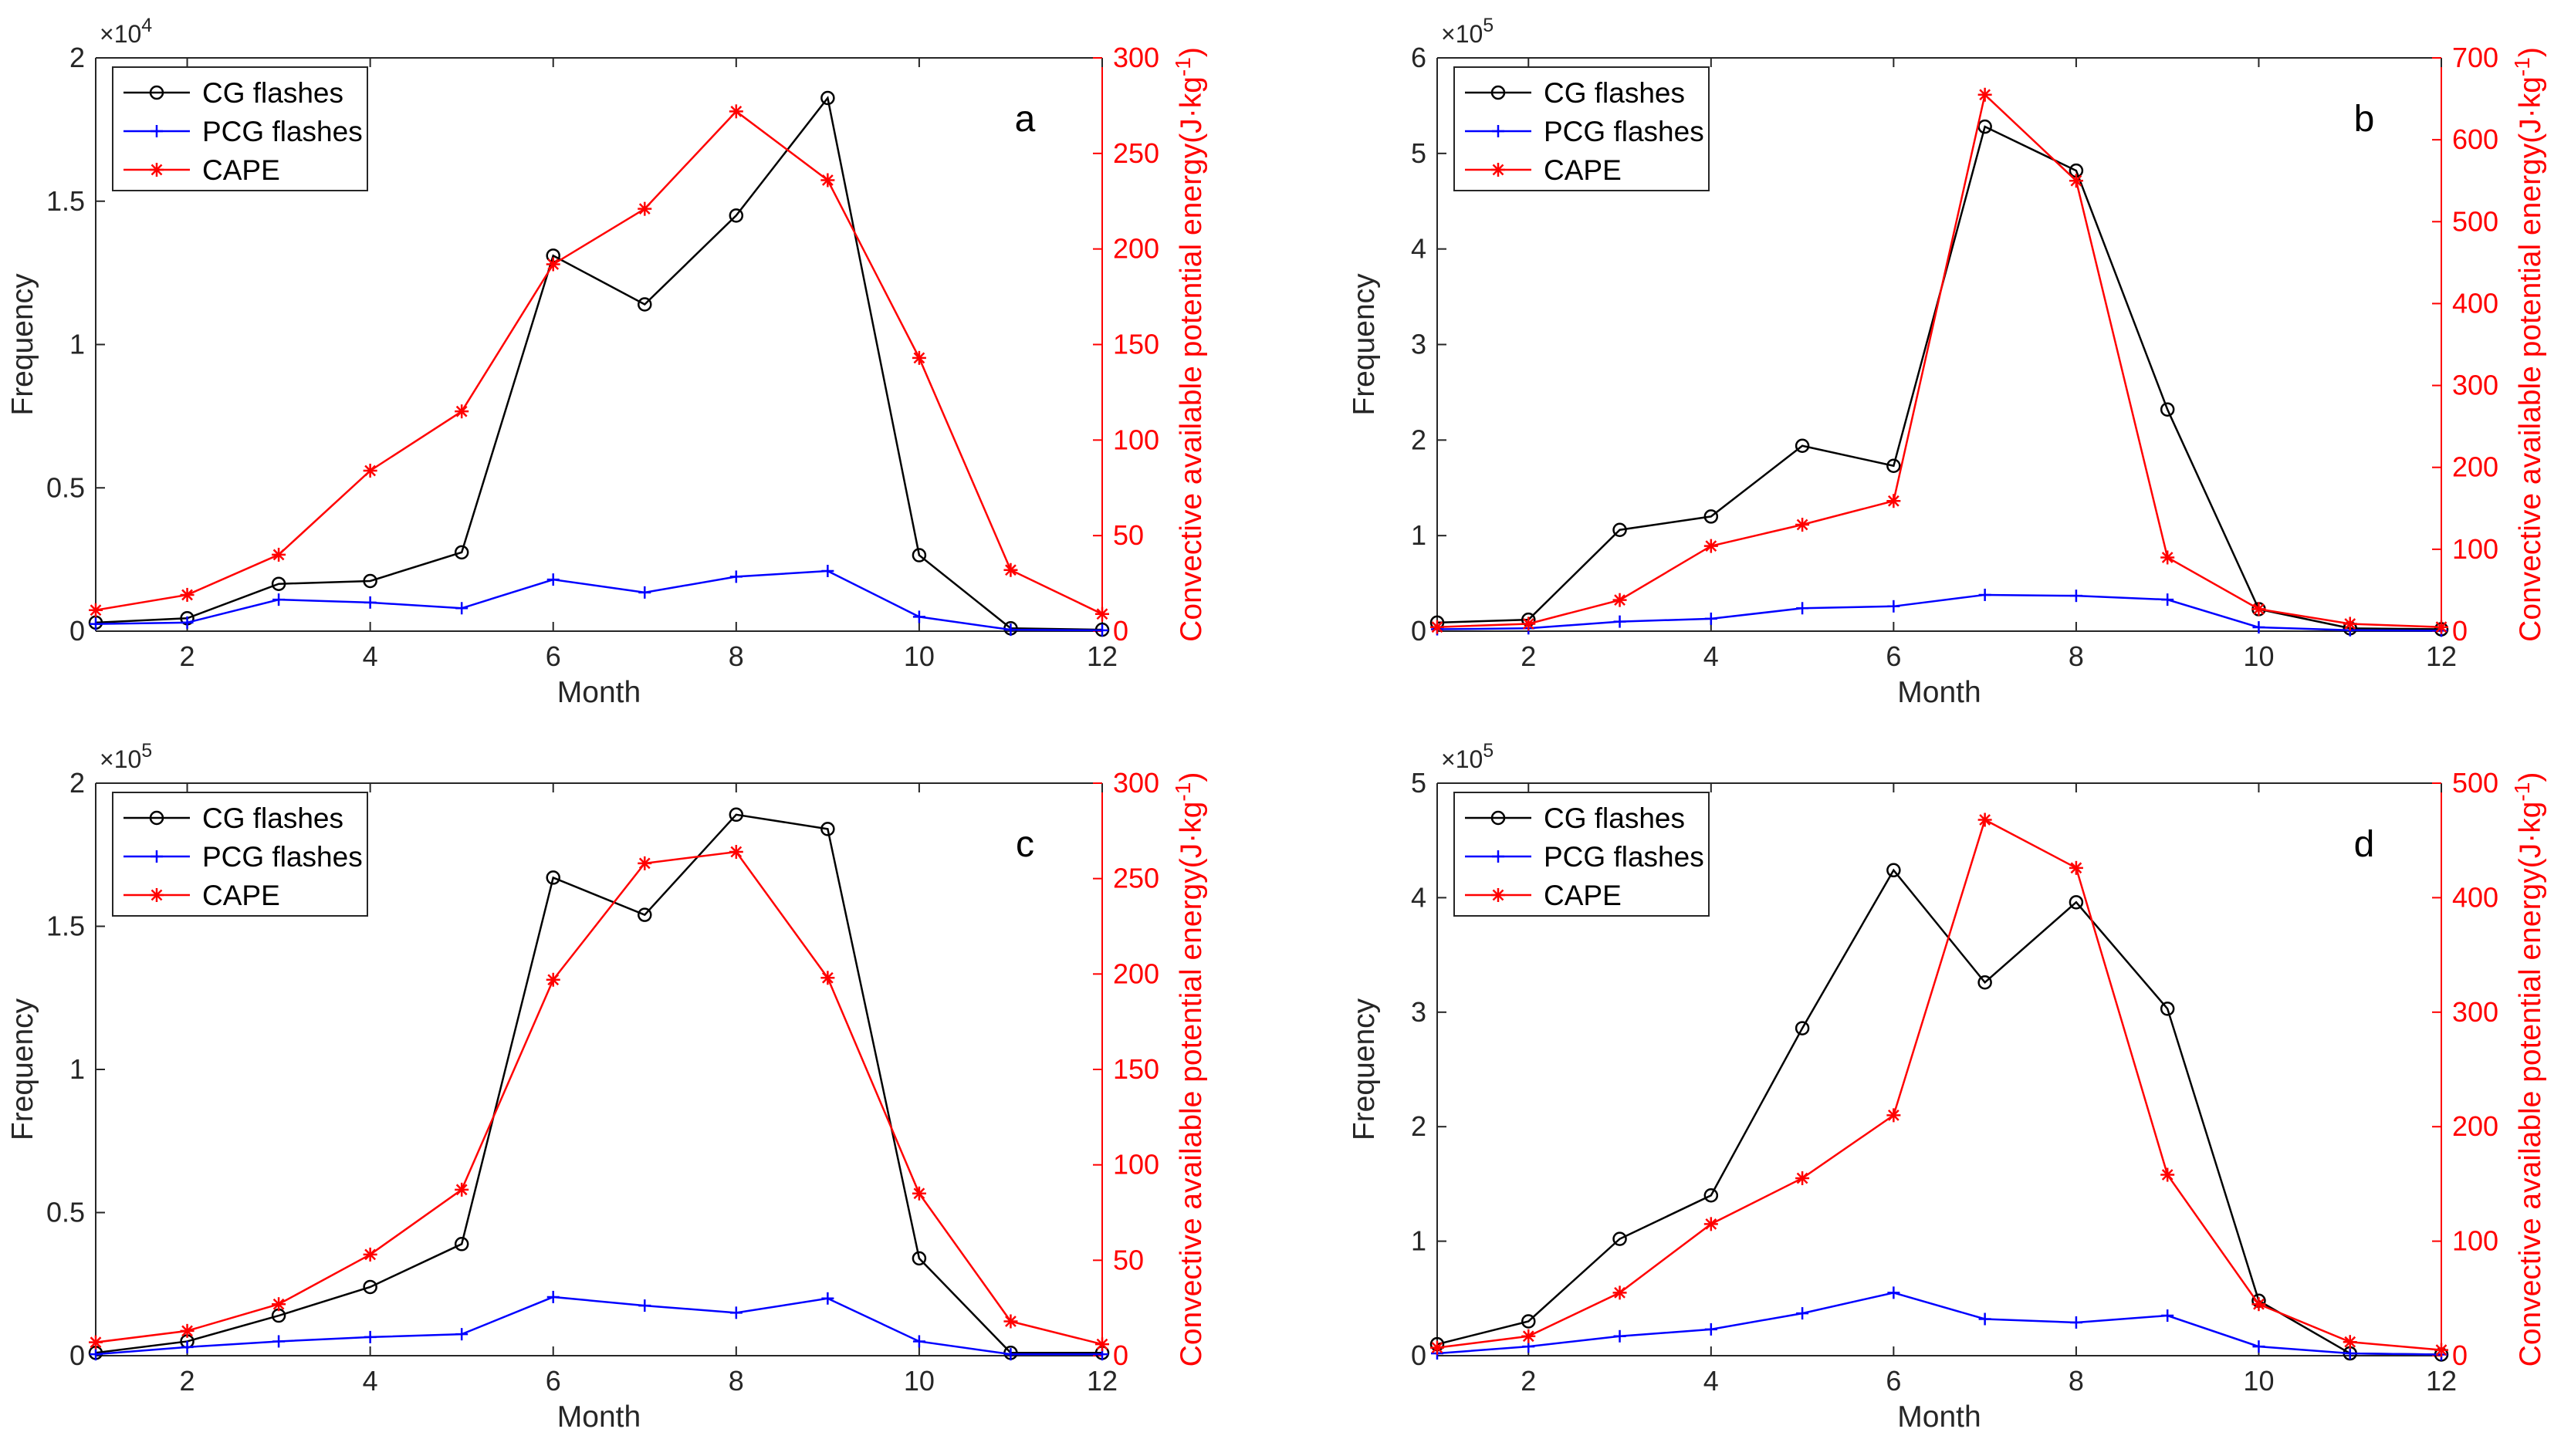  Describe the element at coordinates (1418, 57) in the screenshot. I see `left-y-tick-label: 6` at that location.